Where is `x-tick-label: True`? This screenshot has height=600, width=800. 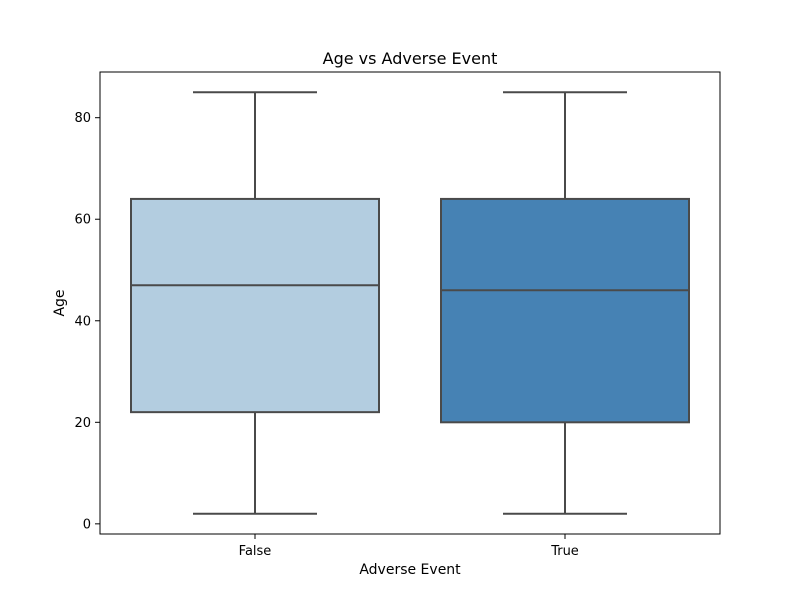
x-tick-label: True is located at coordinates (564, 551).